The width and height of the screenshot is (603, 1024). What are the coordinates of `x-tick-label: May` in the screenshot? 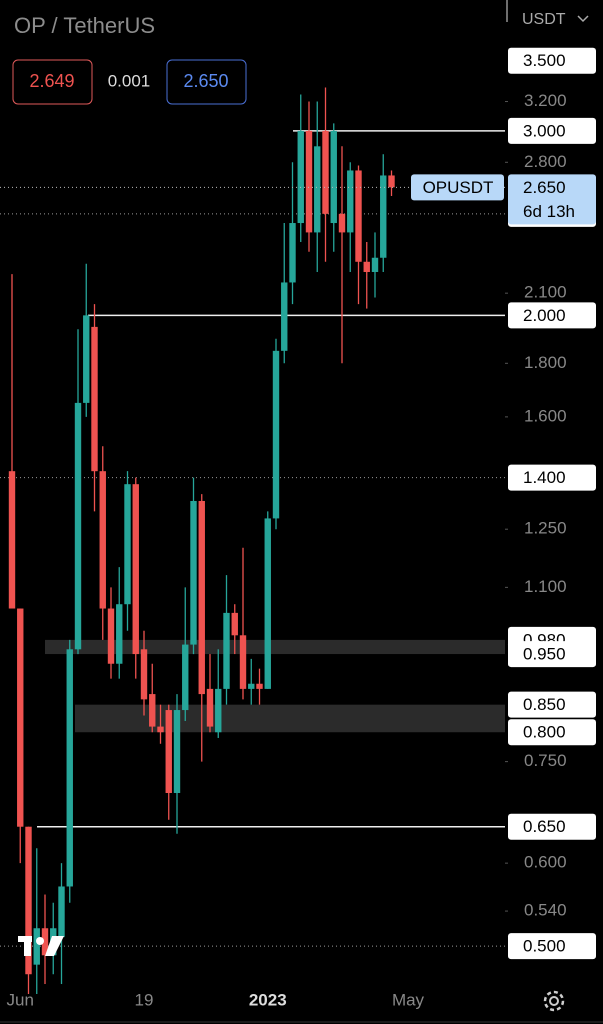 It's located at (408, 999).